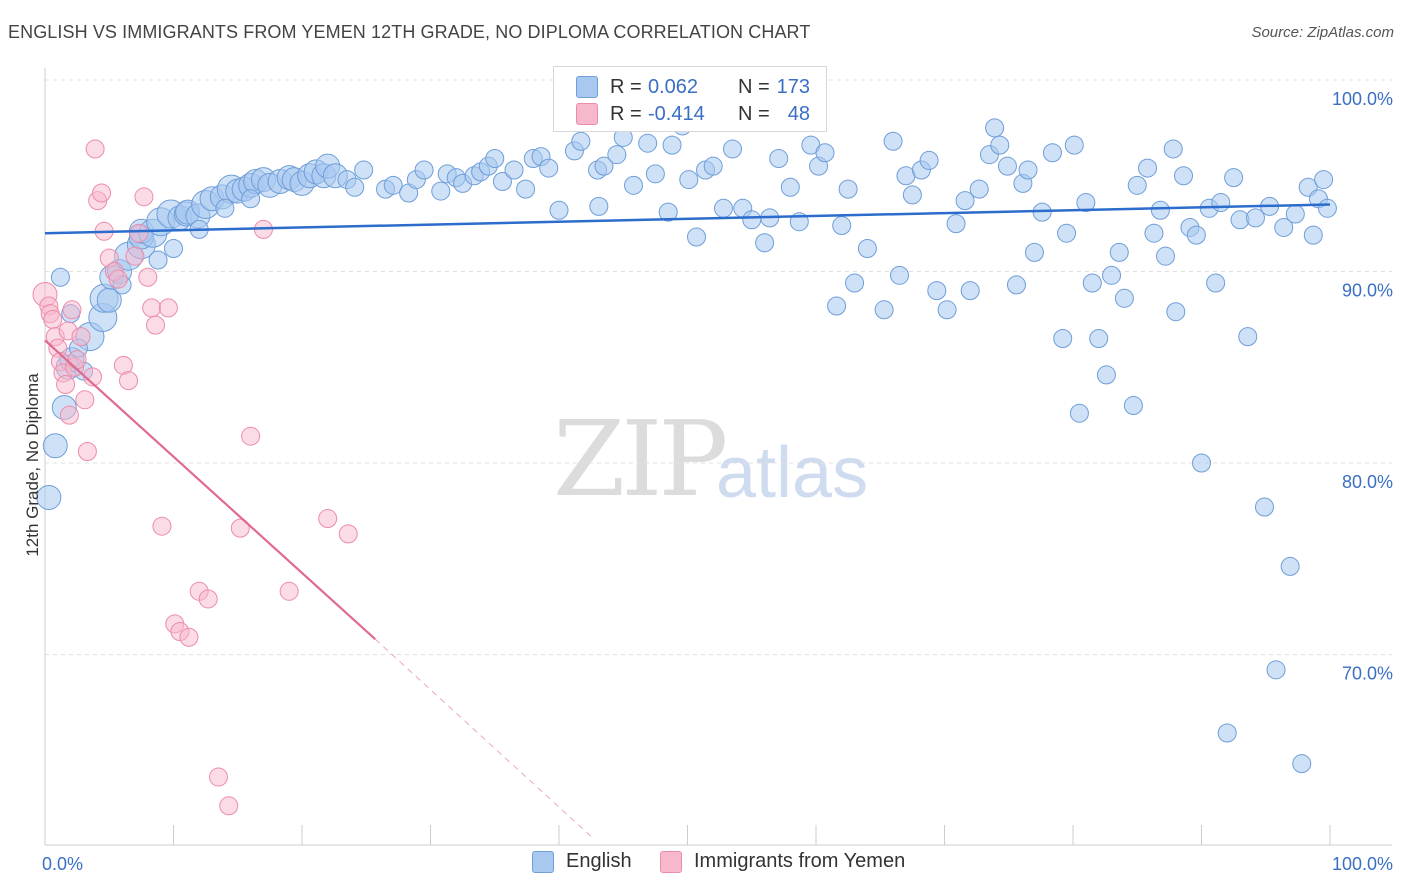  What do you see at coordinates (676, 113) in the screenshot?
I see `yemen-r-value: -0.414` at bounding box center [676, 113].